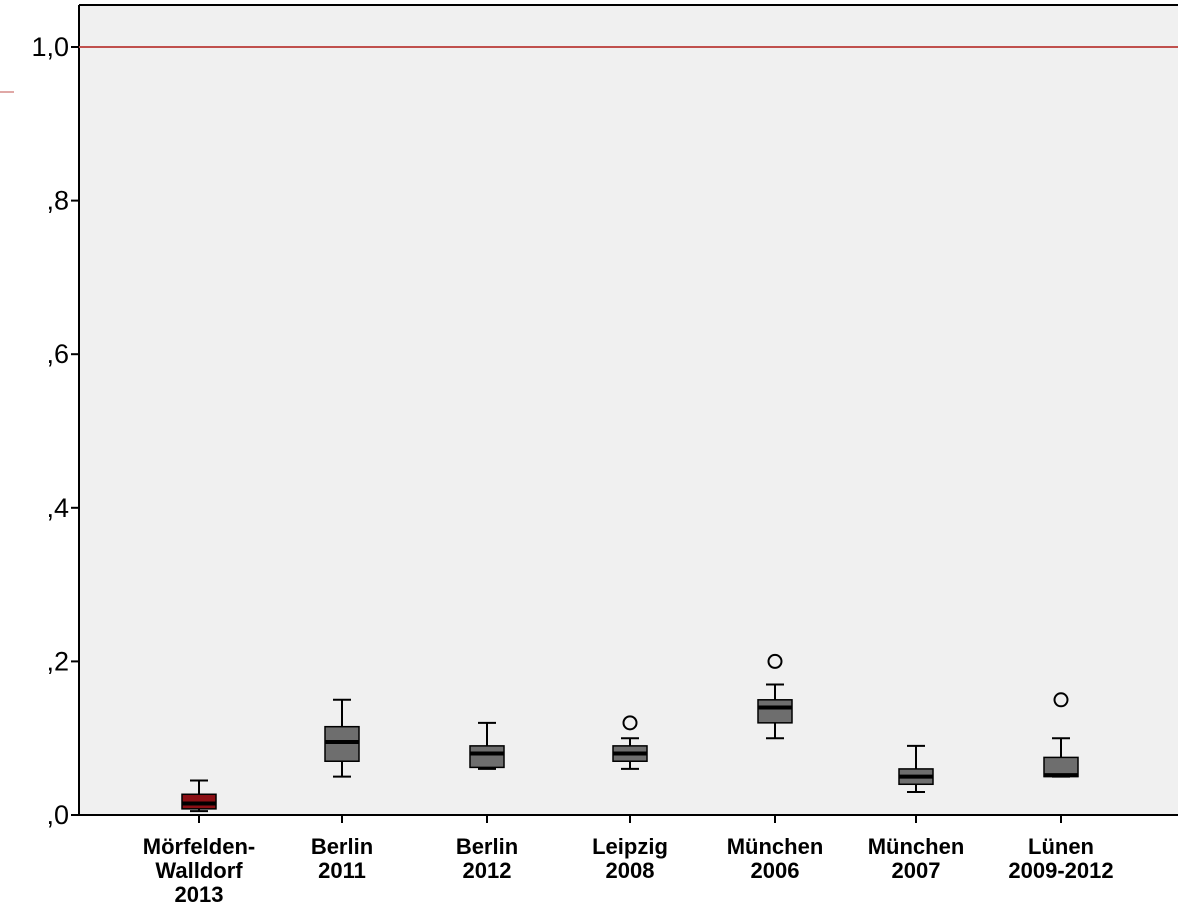  I want to click on category-label: 2006, so click(775, 870).